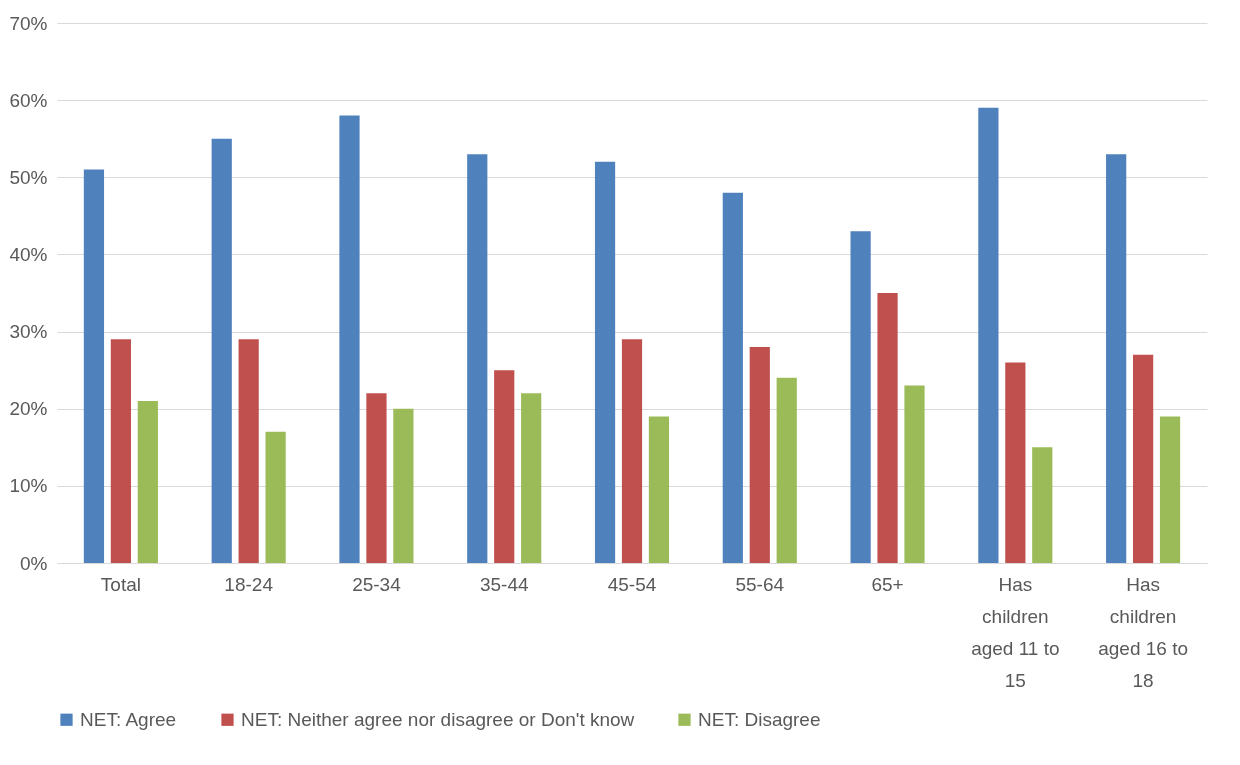 Image resolution: width=1240 pixels, height=765 pixels. I want to click on x-tick-label: 18-24, so click(249, 584).